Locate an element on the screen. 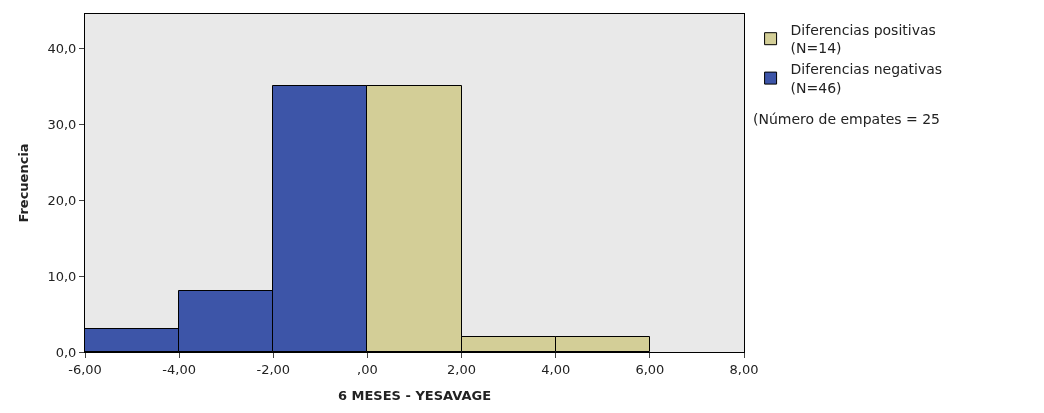 The height and width of the screenshot is (413, 1044). x-tick-label: -6,00 is located at coordinates (85, 369).